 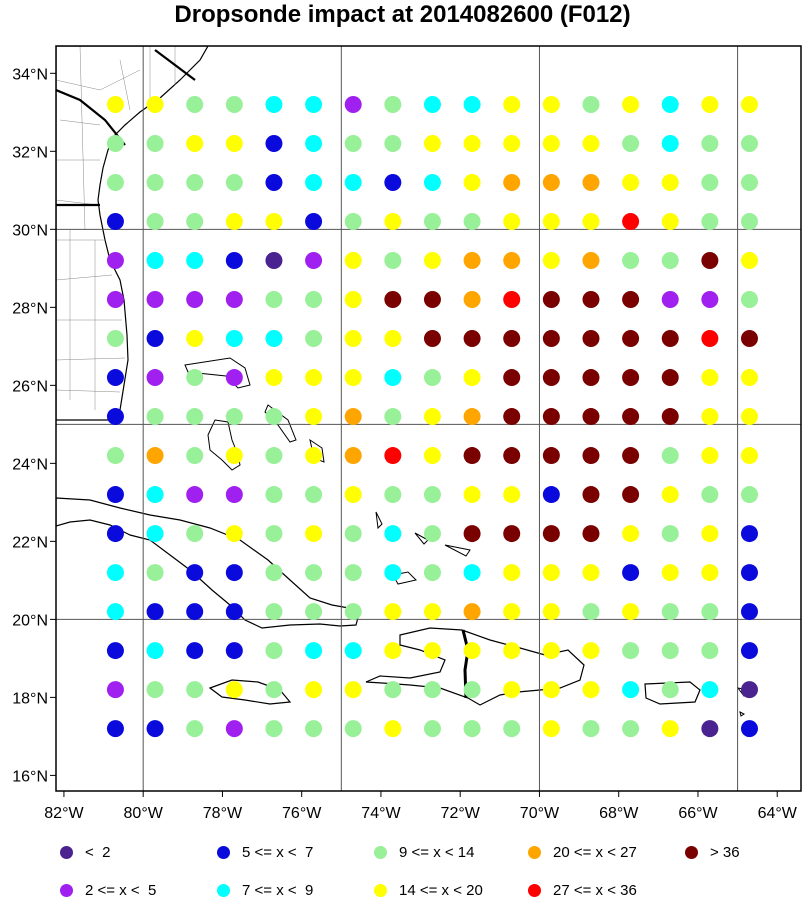 What do you see at coordinates (30, 464) in the screenshot?
I see `y-tick-label: 24°N` at bounding box center [30, 464].